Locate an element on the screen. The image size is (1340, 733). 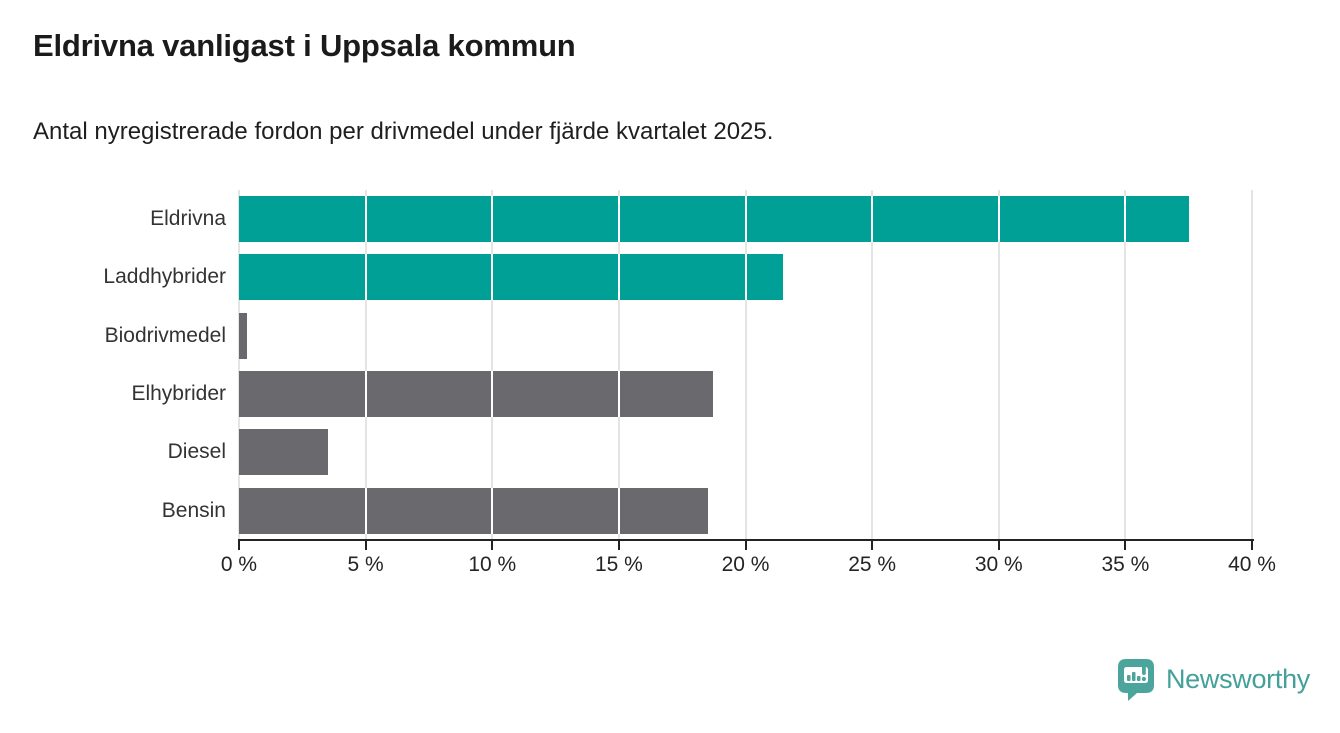
axis-tick-label: 0 % is located at coordinates (239, 564).